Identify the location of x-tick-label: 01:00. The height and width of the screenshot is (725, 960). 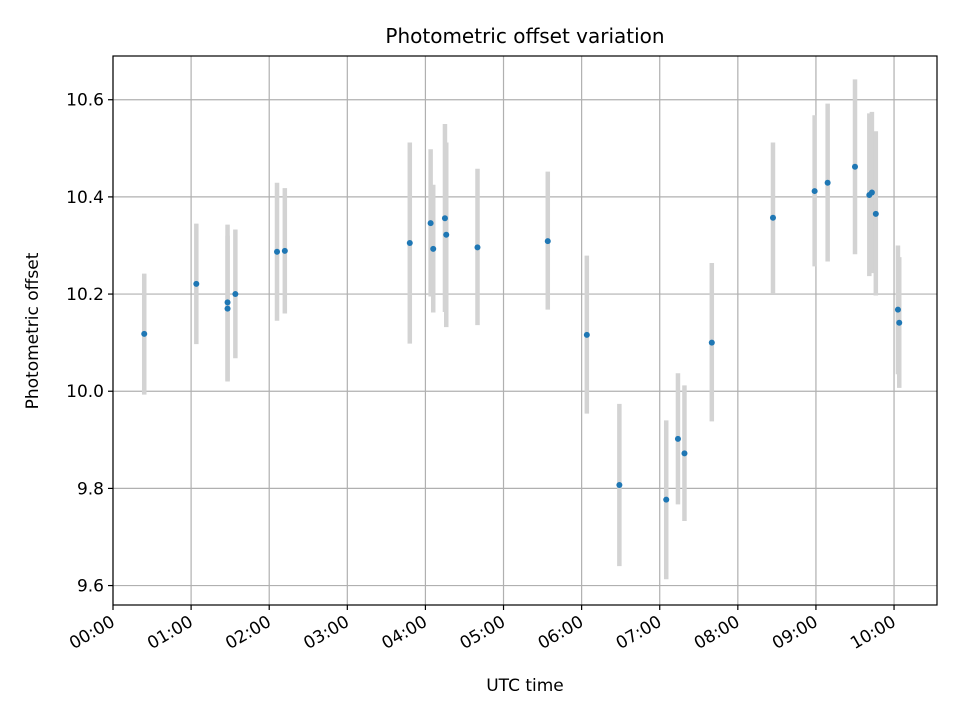
(170, 633).